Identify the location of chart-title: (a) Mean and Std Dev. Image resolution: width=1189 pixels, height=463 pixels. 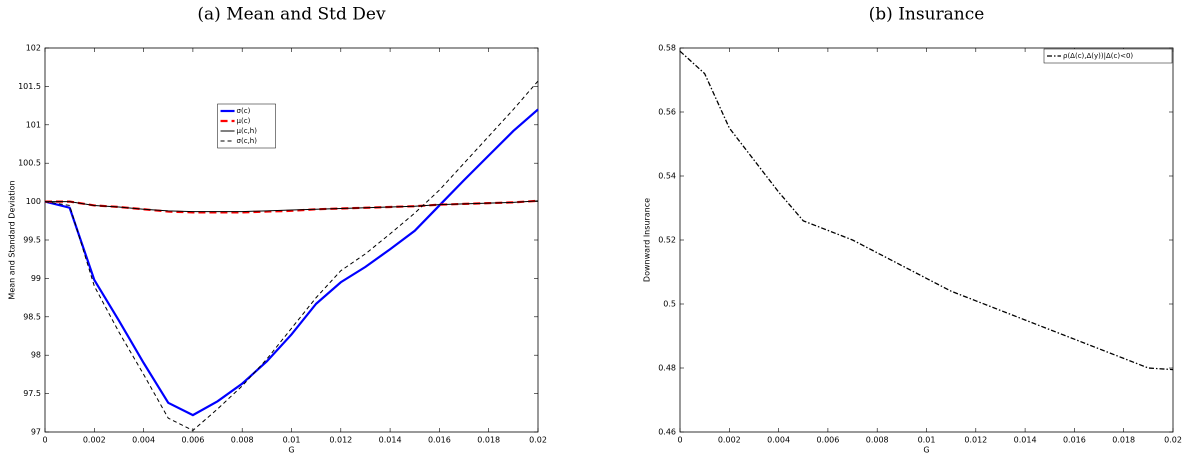
(291, 15).